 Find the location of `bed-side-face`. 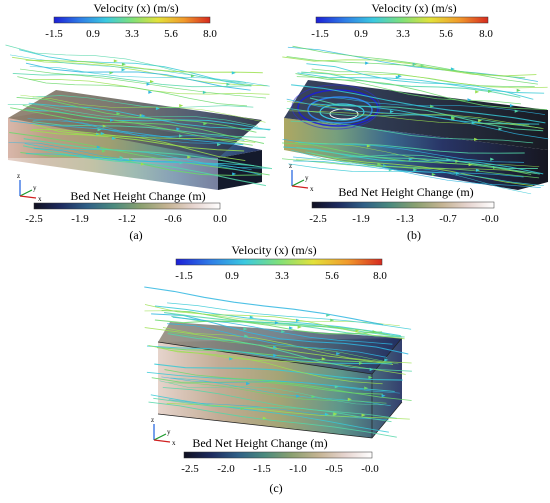

bed-side-face is located at coordinates (416, 154).